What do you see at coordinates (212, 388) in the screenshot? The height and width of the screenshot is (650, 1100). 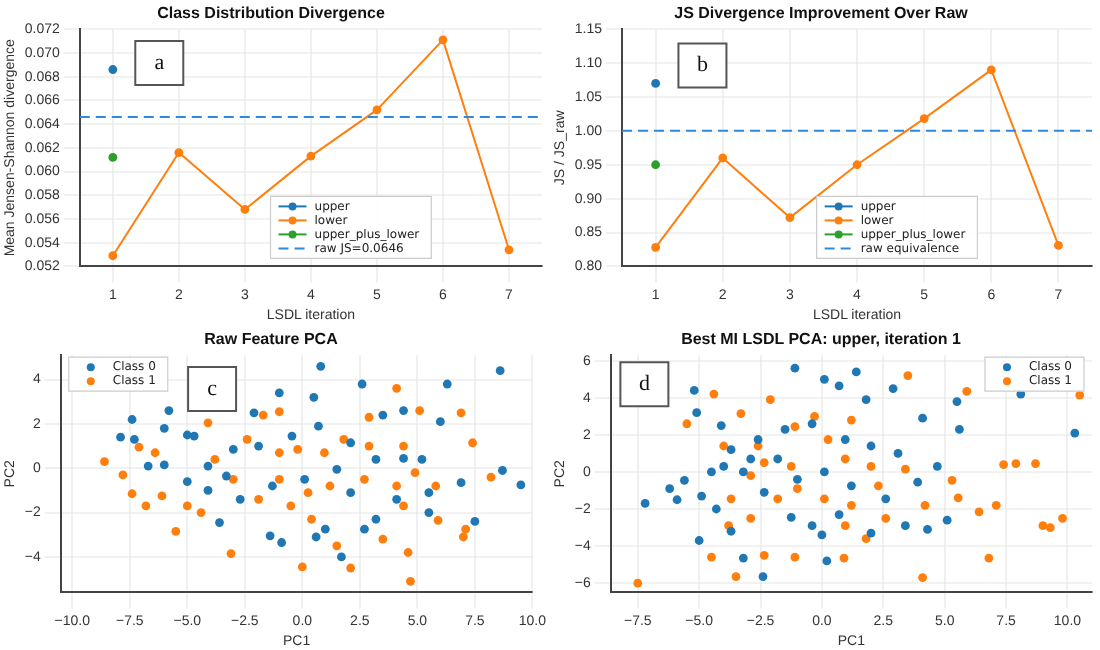 I see `annotation: c` at bounding box center [212, 388].